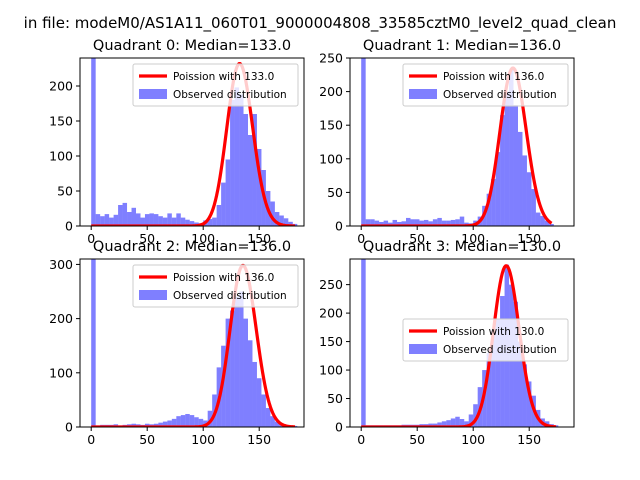 The image size is (640, 480). Describe the element at coordinates (192, 247) in the screenshot. I see `subplot-title: Quadrant 2: Median=136.0` at that location.